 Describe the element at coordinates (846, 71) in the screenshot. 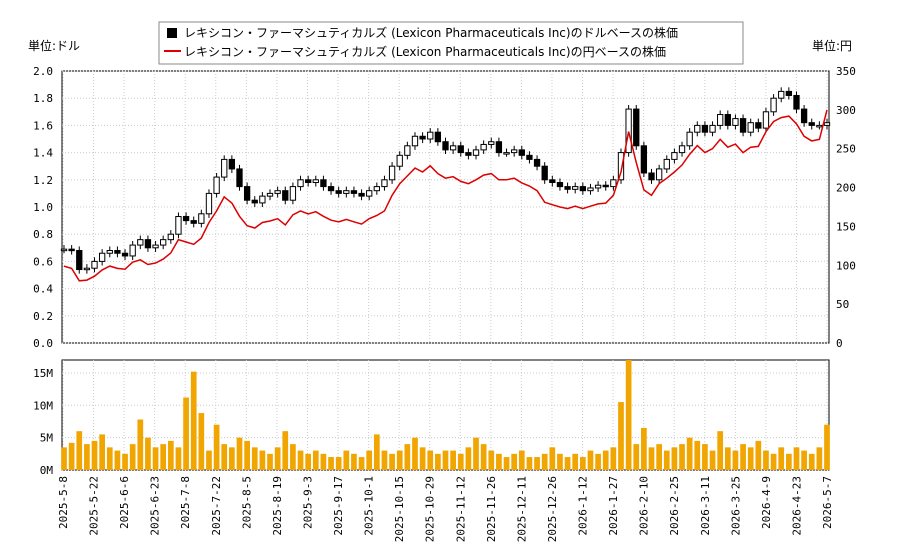

I see `right-tick-label: 350` at that location.